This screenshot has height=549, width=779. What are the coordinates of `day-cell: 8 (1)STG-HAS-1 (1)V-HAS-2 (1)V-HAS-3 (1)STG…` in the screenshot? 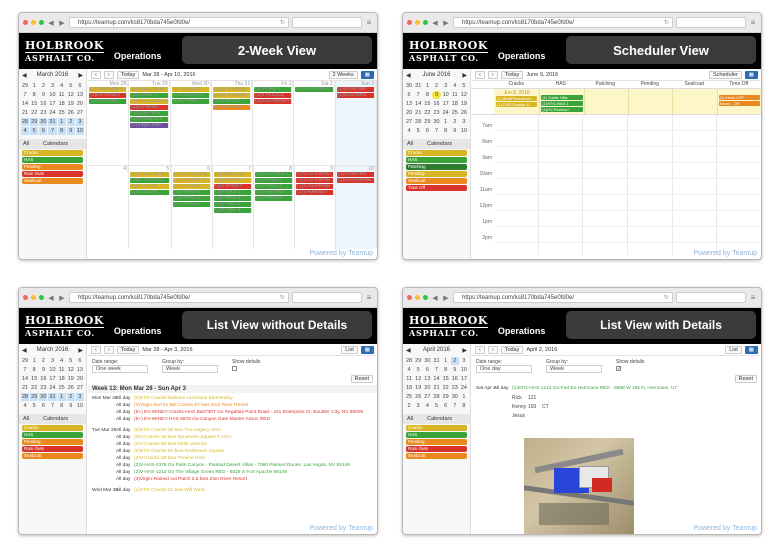 It's located at (274, 207).